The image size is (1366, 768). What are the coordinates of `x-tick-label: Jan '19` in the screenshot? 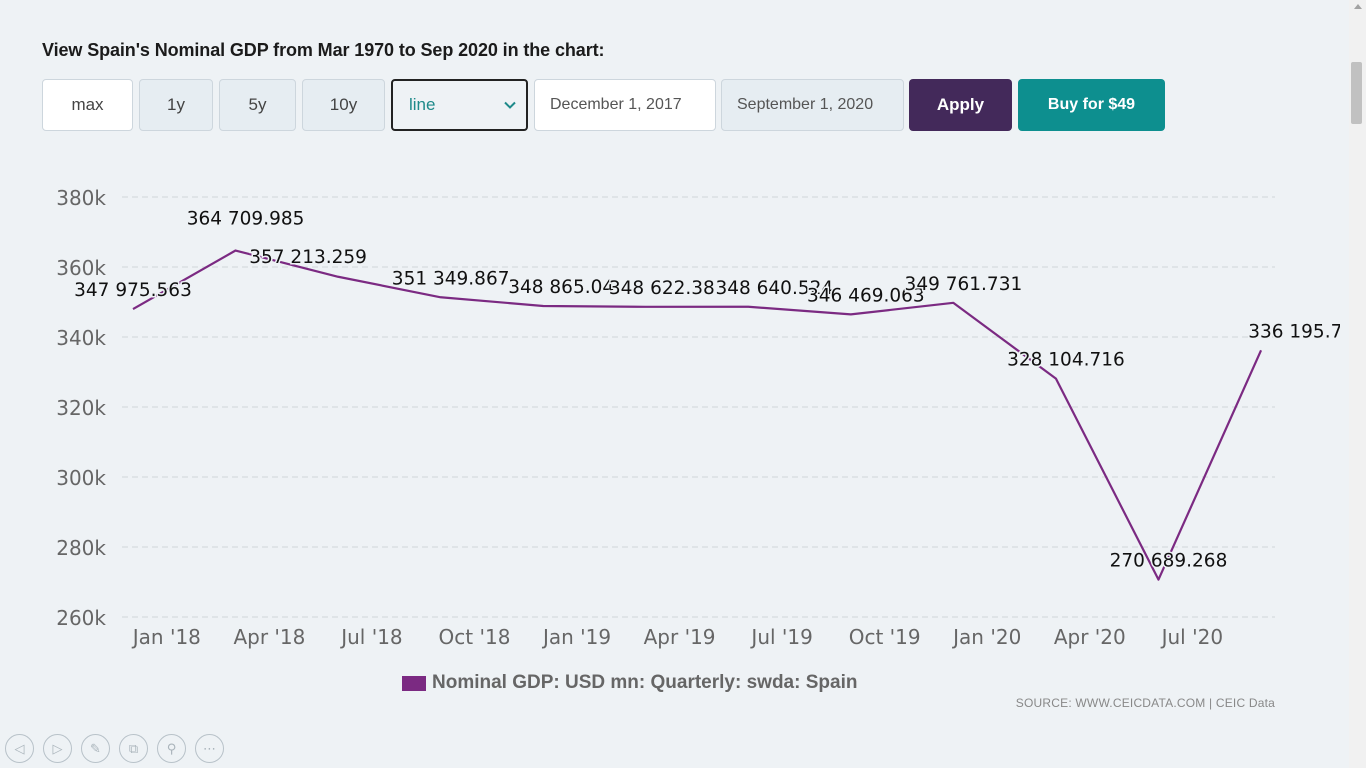 It's located at (576, 637).